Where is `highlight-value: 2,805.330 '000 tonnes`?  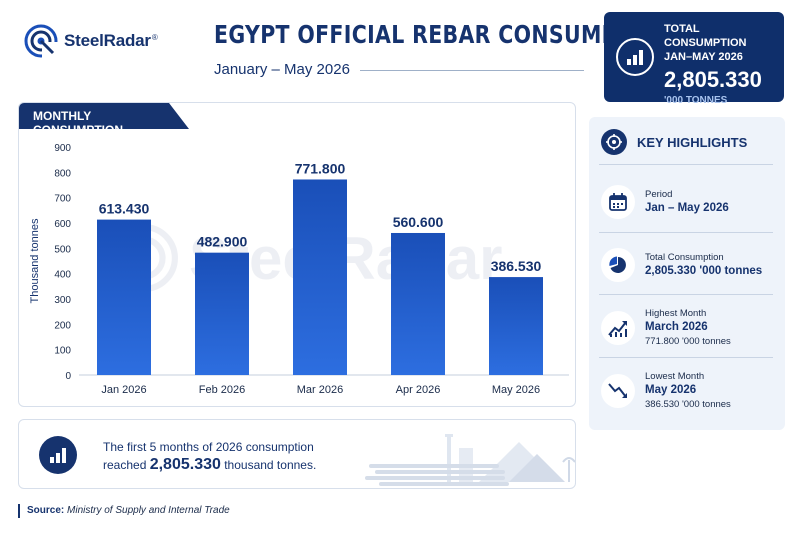
highlight-value: 2,805.330 '000 tonnes is located at coordinates (704, 271).